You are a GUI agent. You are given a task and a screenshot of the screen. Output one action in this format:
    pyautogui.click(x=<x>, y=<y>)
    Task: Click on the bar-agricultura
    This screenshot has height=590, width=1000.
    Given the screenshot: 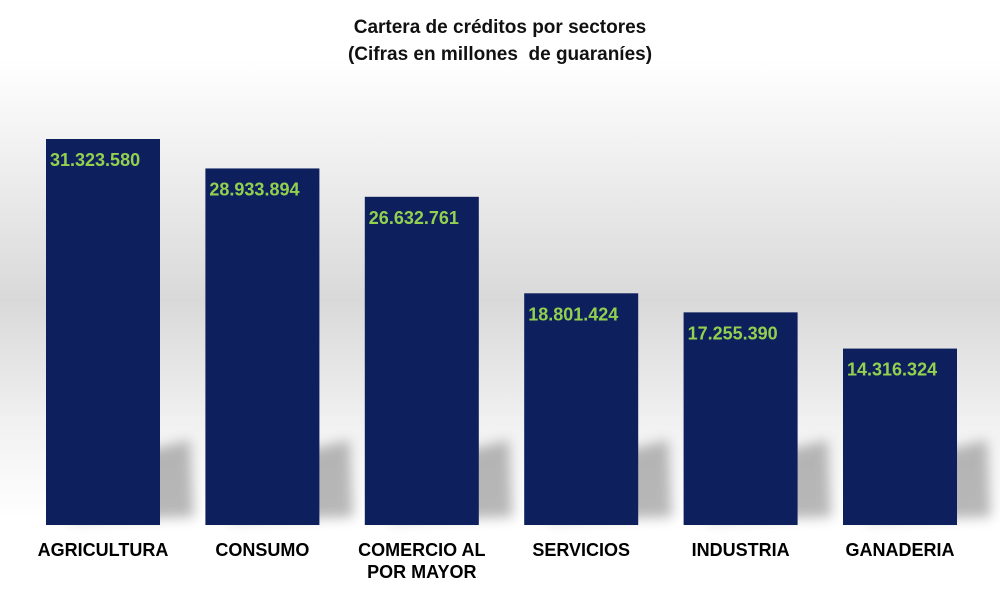 What is the action you would take?
    pyautogui.click(x=103, y=332)
    